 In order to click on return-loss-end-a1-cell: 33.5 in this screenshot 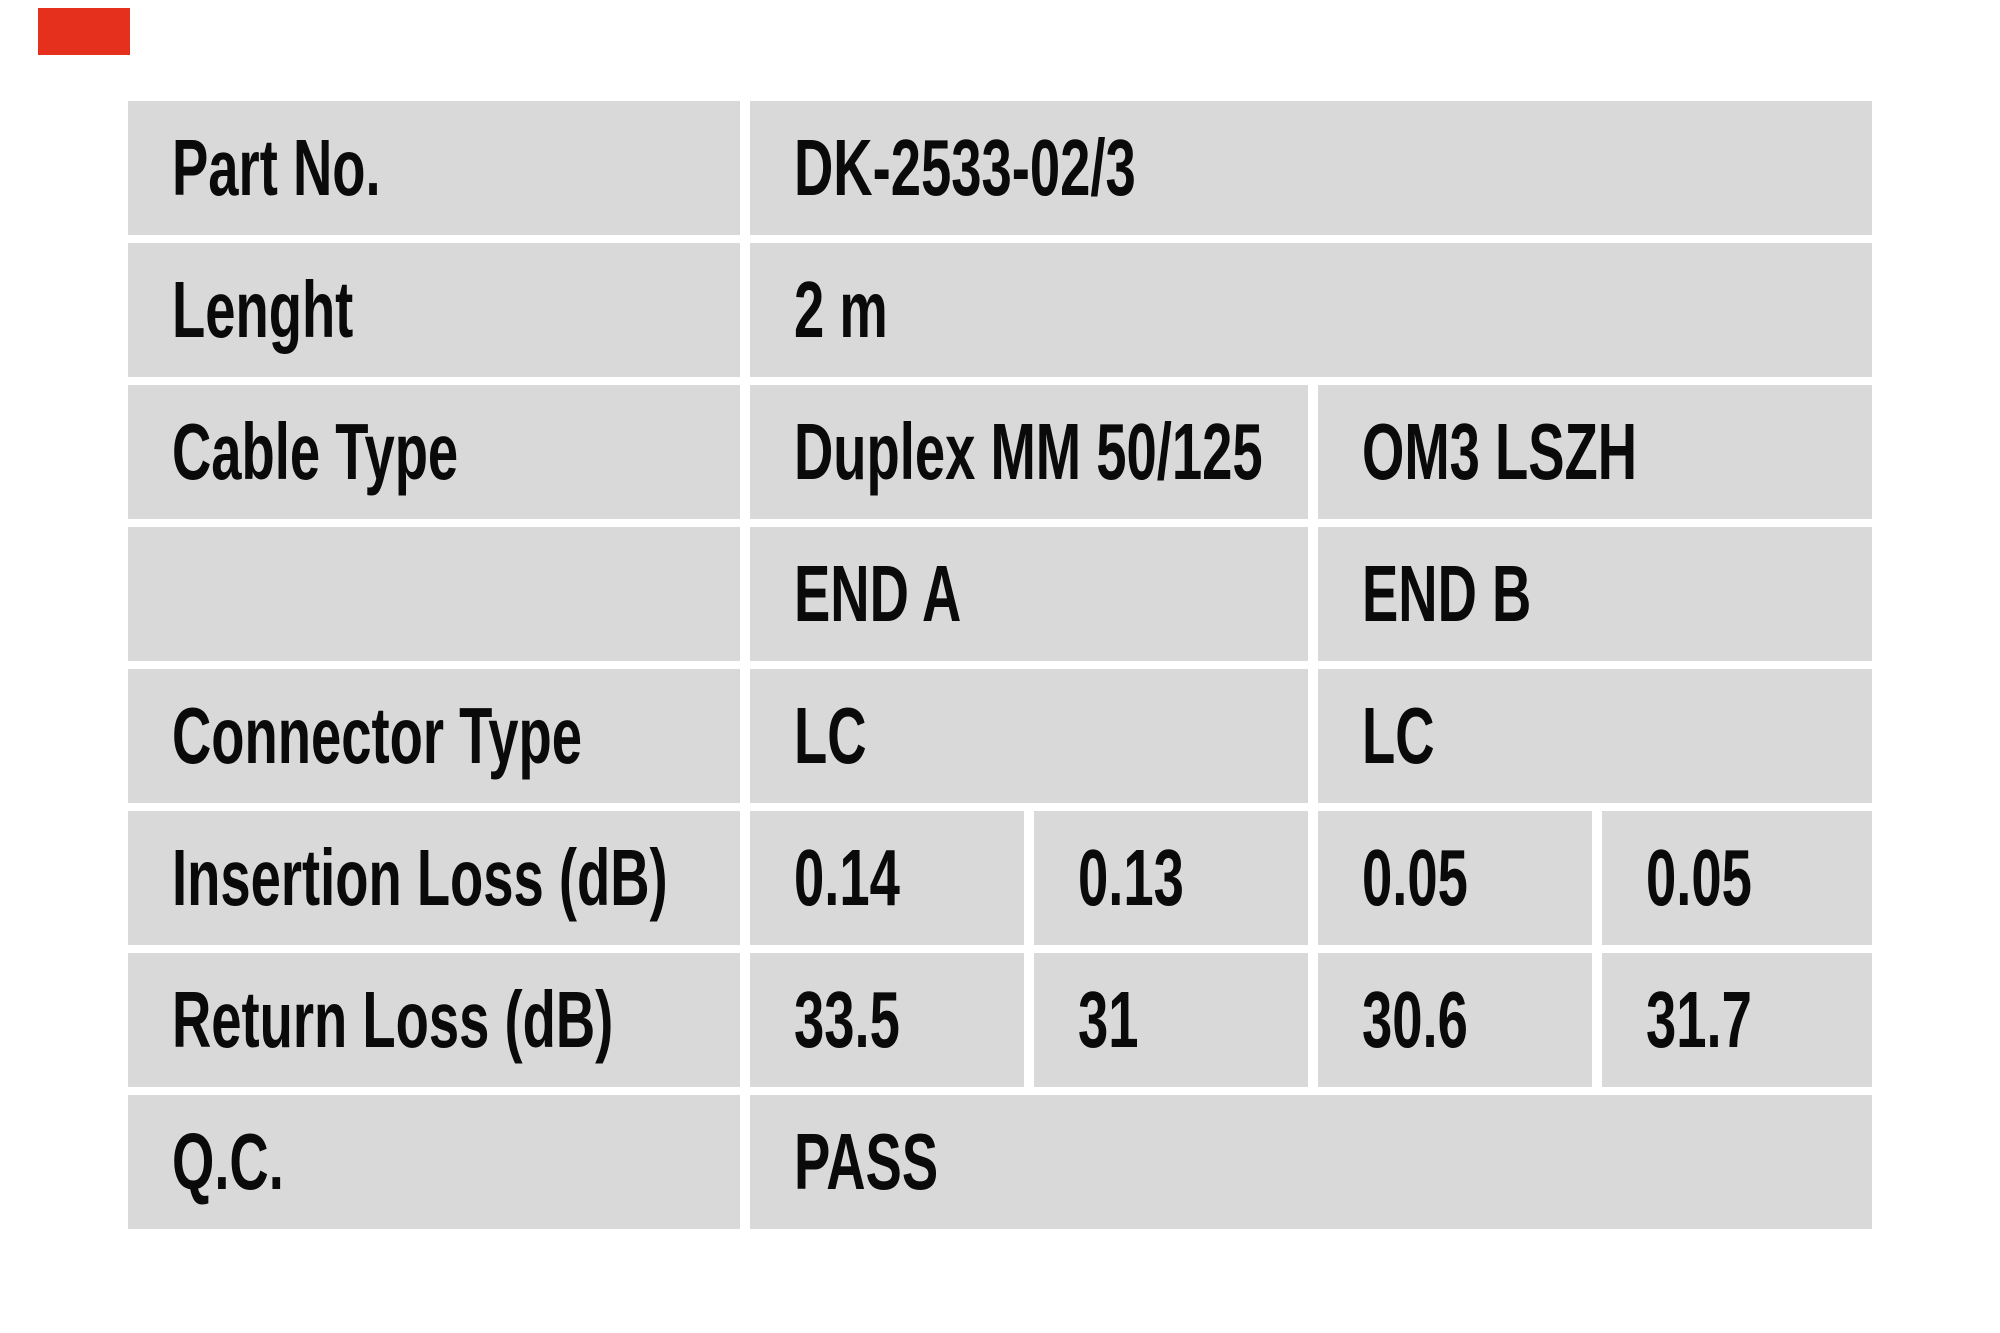, I will do `click(887, 1020)`.